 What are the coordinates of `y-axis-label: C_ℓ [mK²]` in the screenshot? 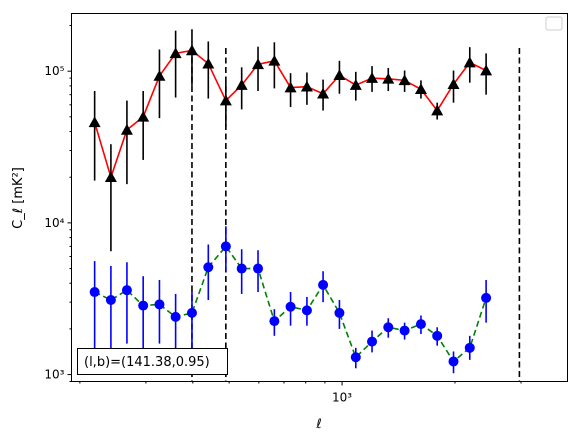 It's located at (18, 198).